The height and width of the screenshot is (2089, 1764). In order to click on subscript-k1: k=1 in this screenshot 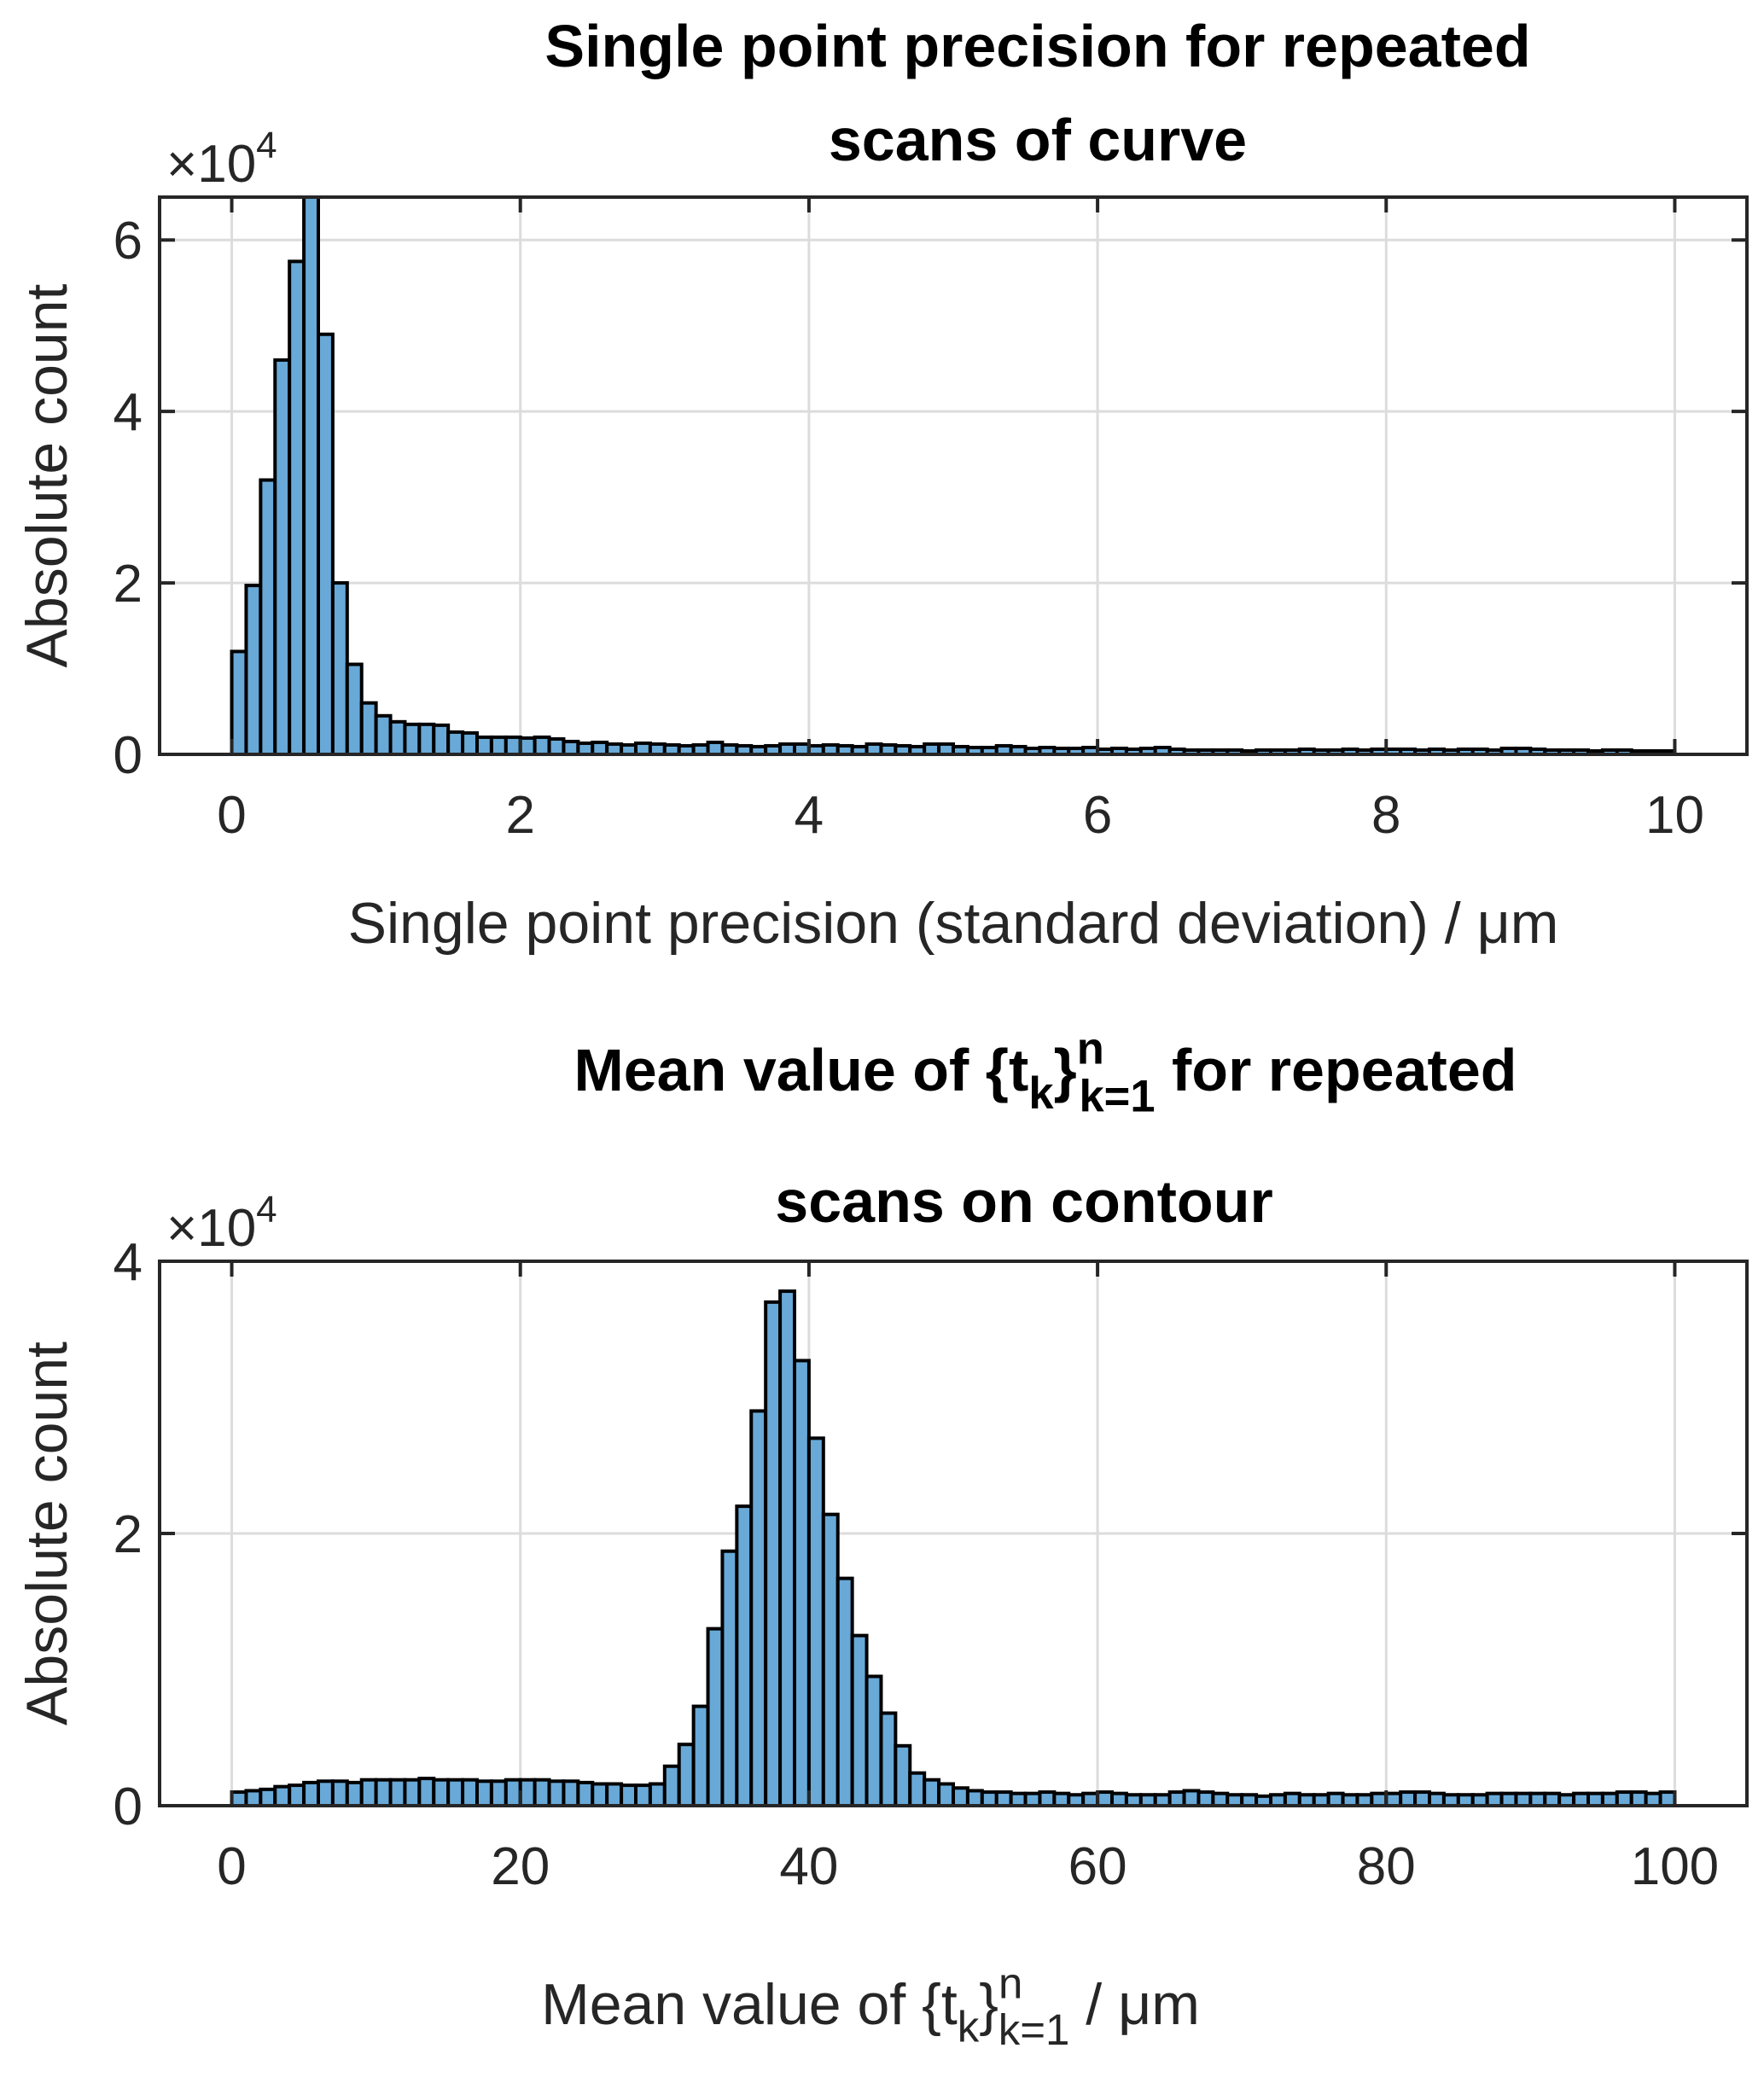, I will do `click(1034, 2030)`.